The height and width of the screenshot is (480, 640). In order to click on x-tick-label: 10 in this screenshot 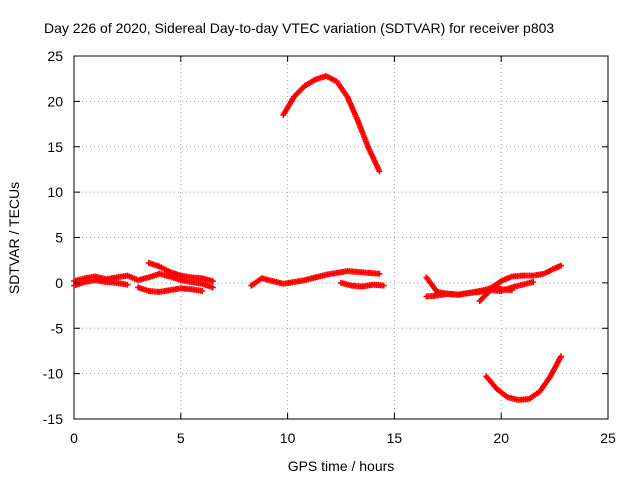, I will do `click(288, 438)`.